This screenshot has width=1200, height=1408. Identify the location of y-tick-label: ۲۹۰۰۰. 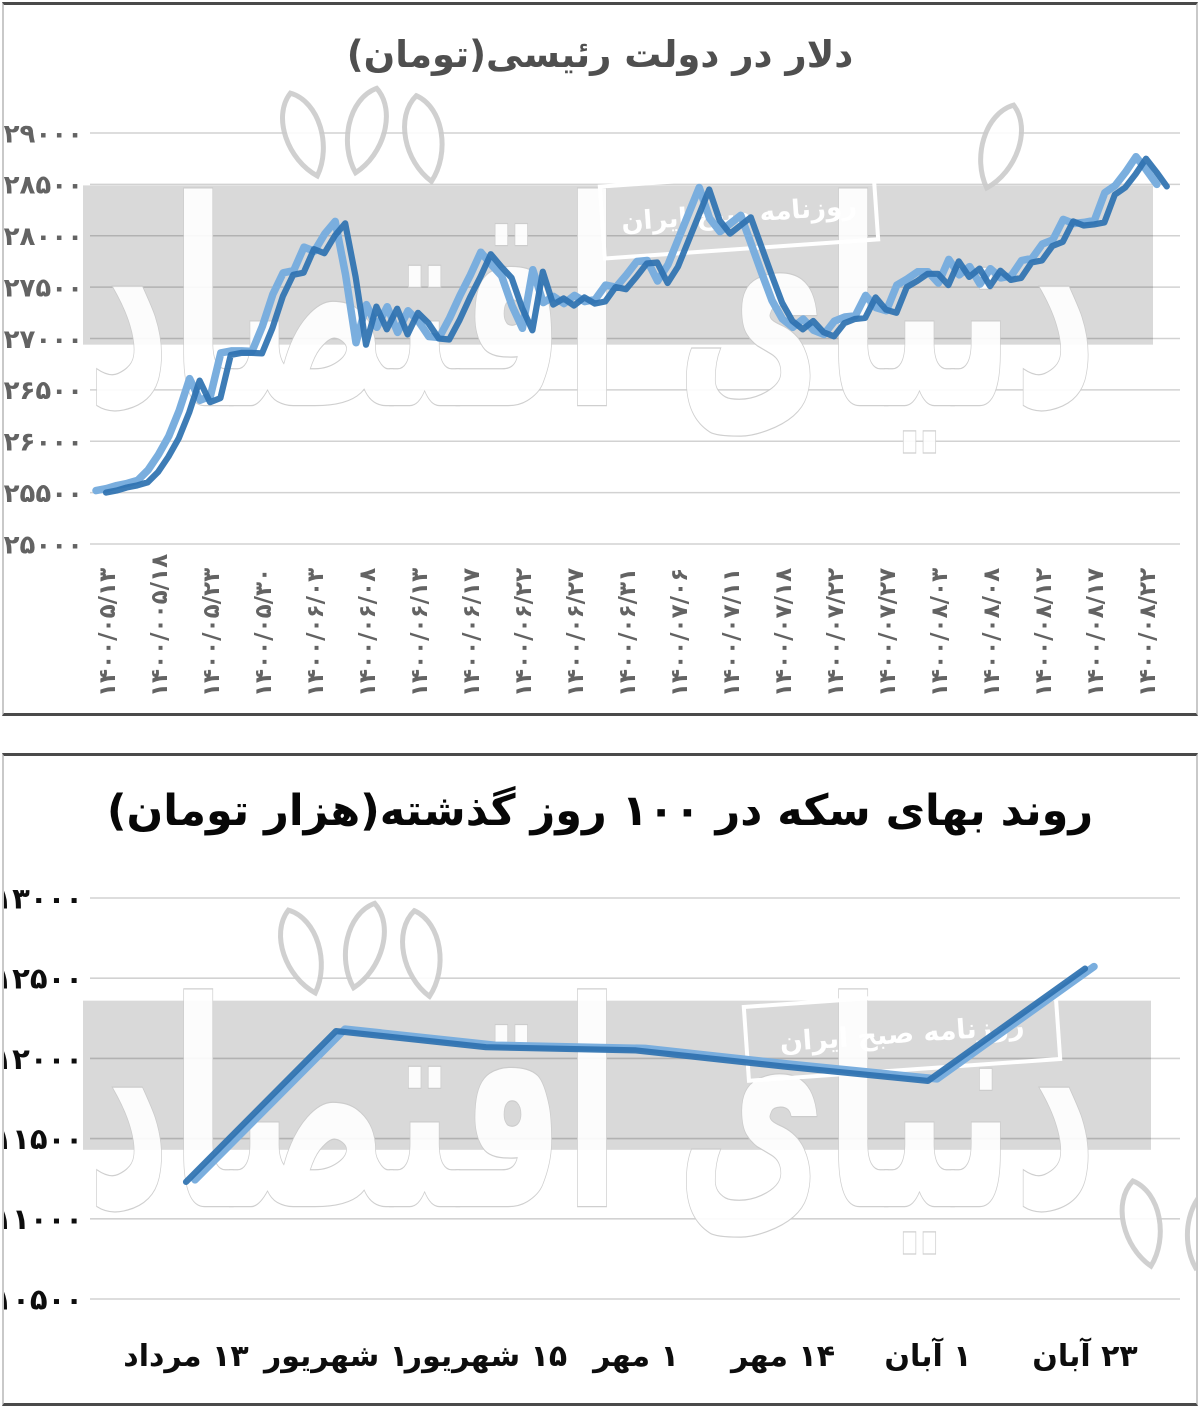
(43, 134).